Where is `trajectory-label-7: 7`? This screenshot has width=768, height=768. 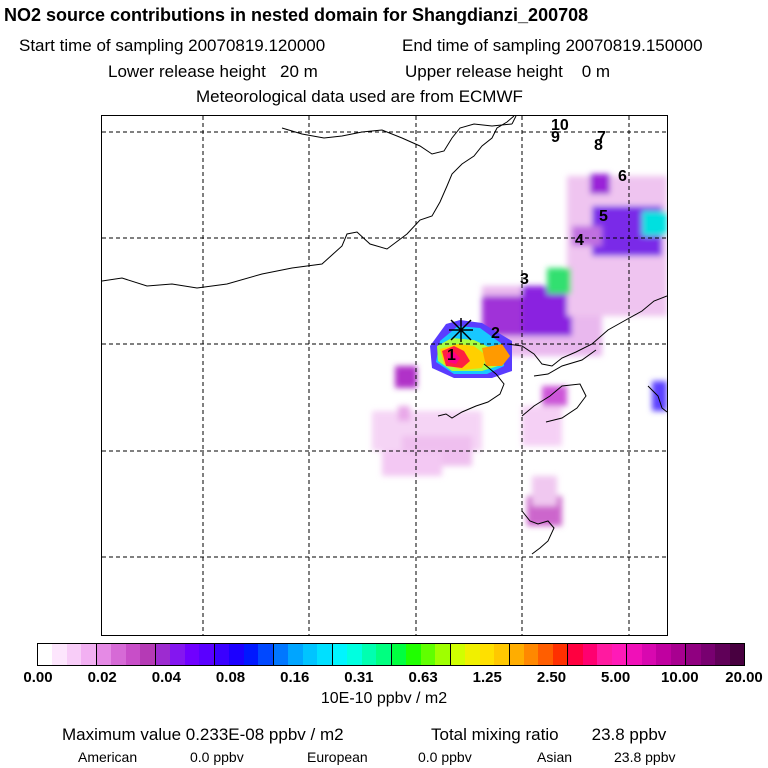
trajectory-label-7: 7 is located at coordinates (601, 137).